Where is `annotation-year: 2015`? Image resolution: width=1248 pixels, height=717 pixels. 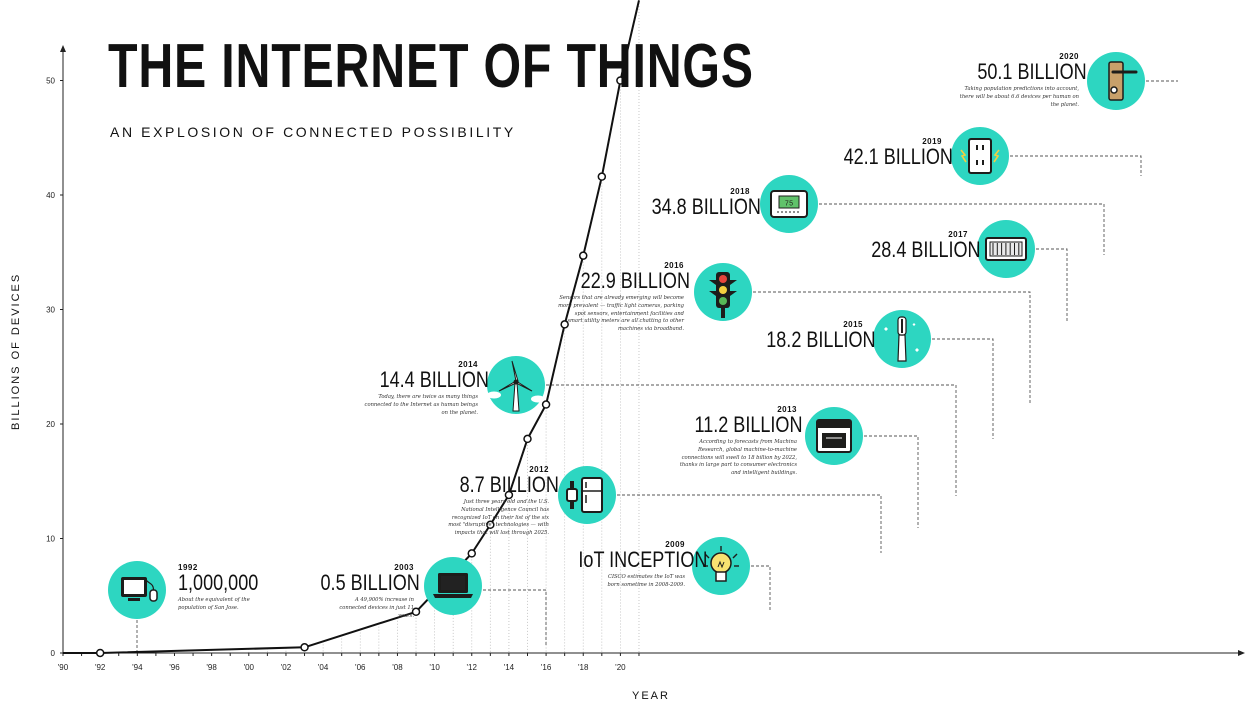 annotation-year: 2015 is located at coordinates (853, 324).